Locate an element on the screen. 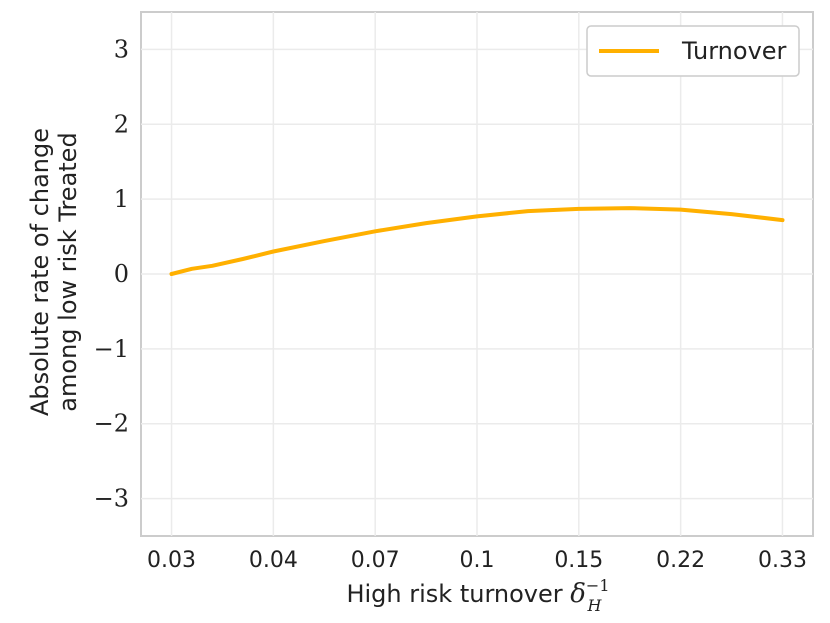 The height and width of the screenshot is (623, 830). x-tick-label: 0.04 is located at coordinates (273, 560).